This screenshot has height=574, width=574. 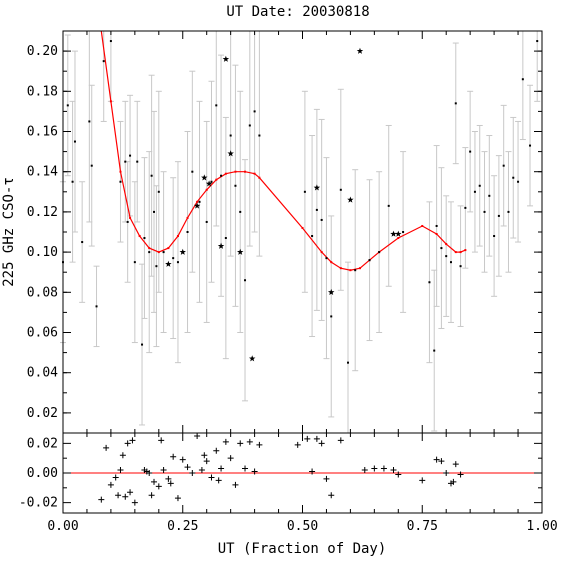 I want to click on main-y-tick-label: 0.20, so click(x=42, y=51).